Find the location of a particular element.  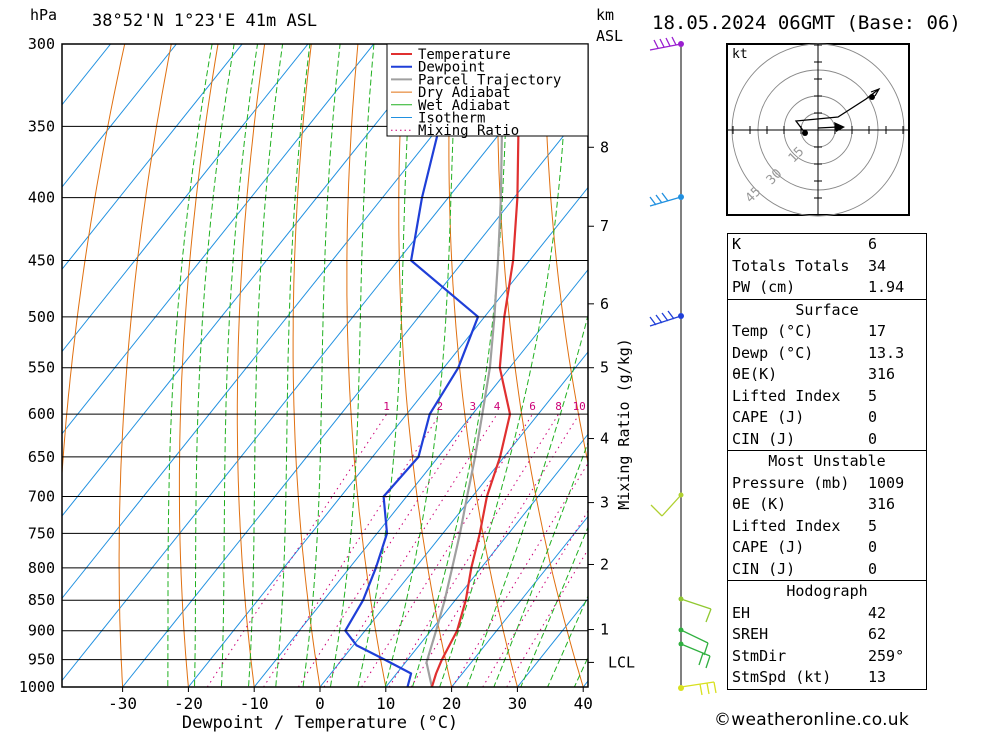

mixing-ratio-axis-label: Mixing Ratio (g/kg) is located at coordinates (624, 424).